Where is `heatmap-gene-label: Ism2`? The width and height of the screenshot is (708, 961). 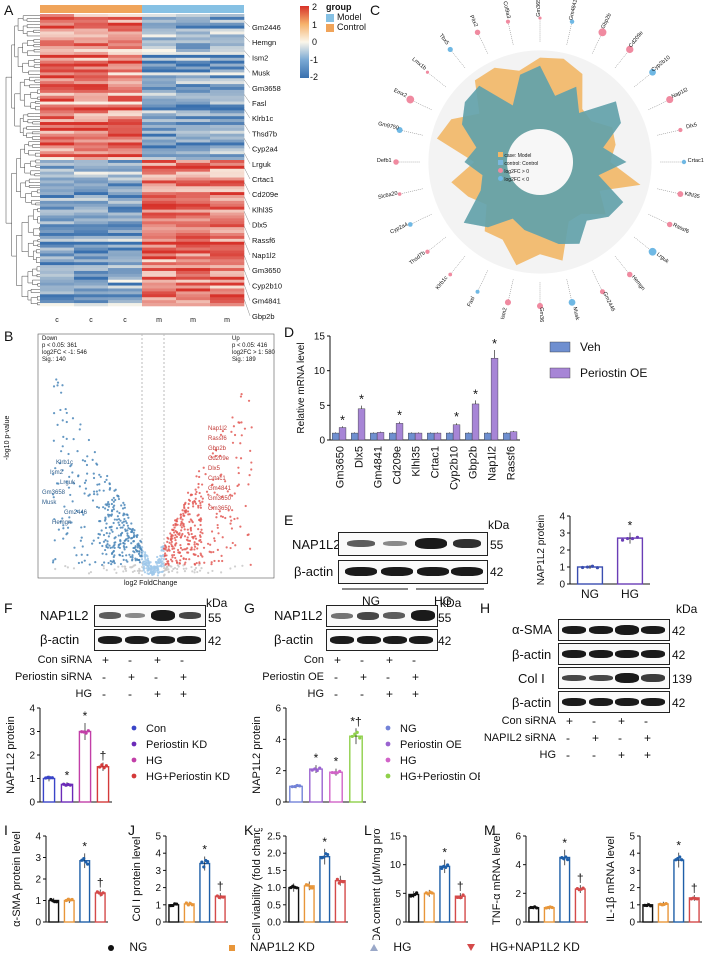 heatmap-gene-label: Ism2 is located at coordinates (260, 57).